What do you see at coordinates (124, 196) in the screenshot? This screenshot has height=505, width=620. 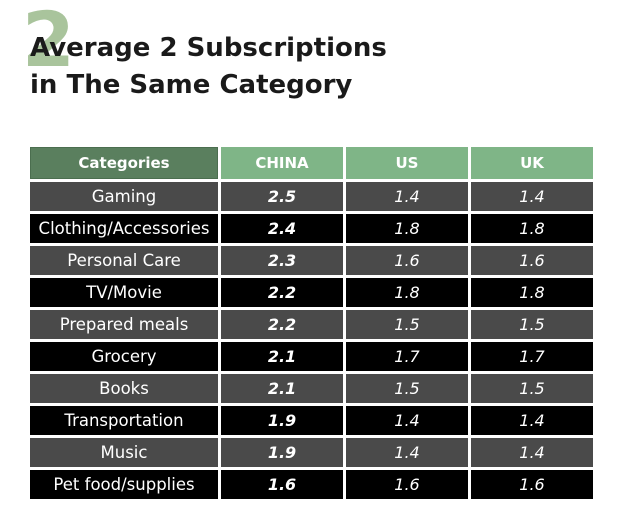 I see `category-cell: Gaming` at bounding box center [124, 196].